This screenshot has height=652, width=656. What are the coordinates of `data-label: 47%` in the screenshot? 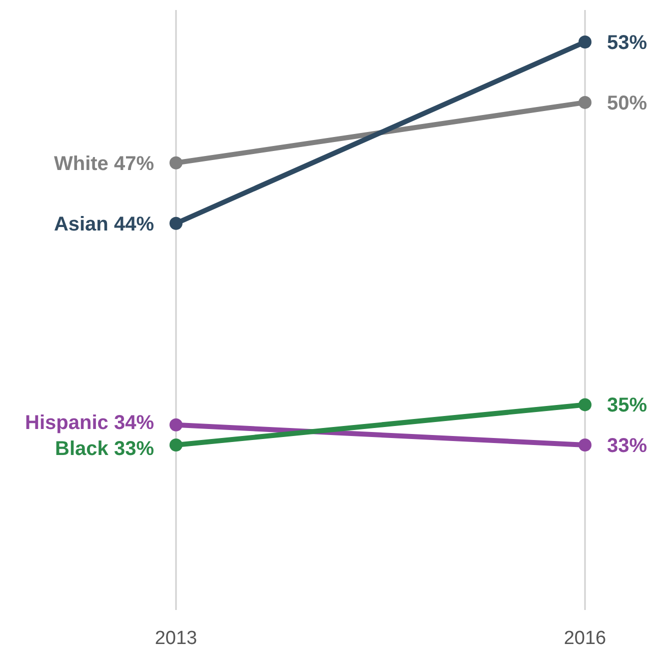 It's located at (134, 163).